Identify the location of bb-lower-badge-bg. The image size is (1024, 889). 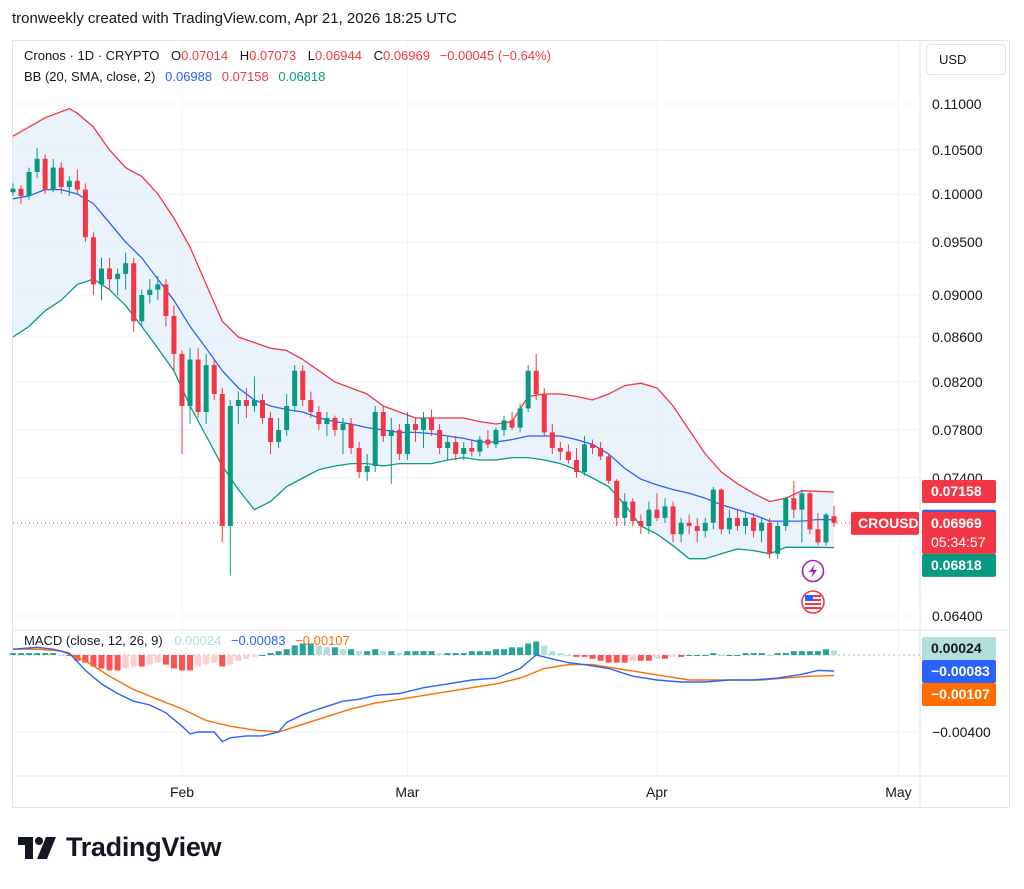
(959, 565).